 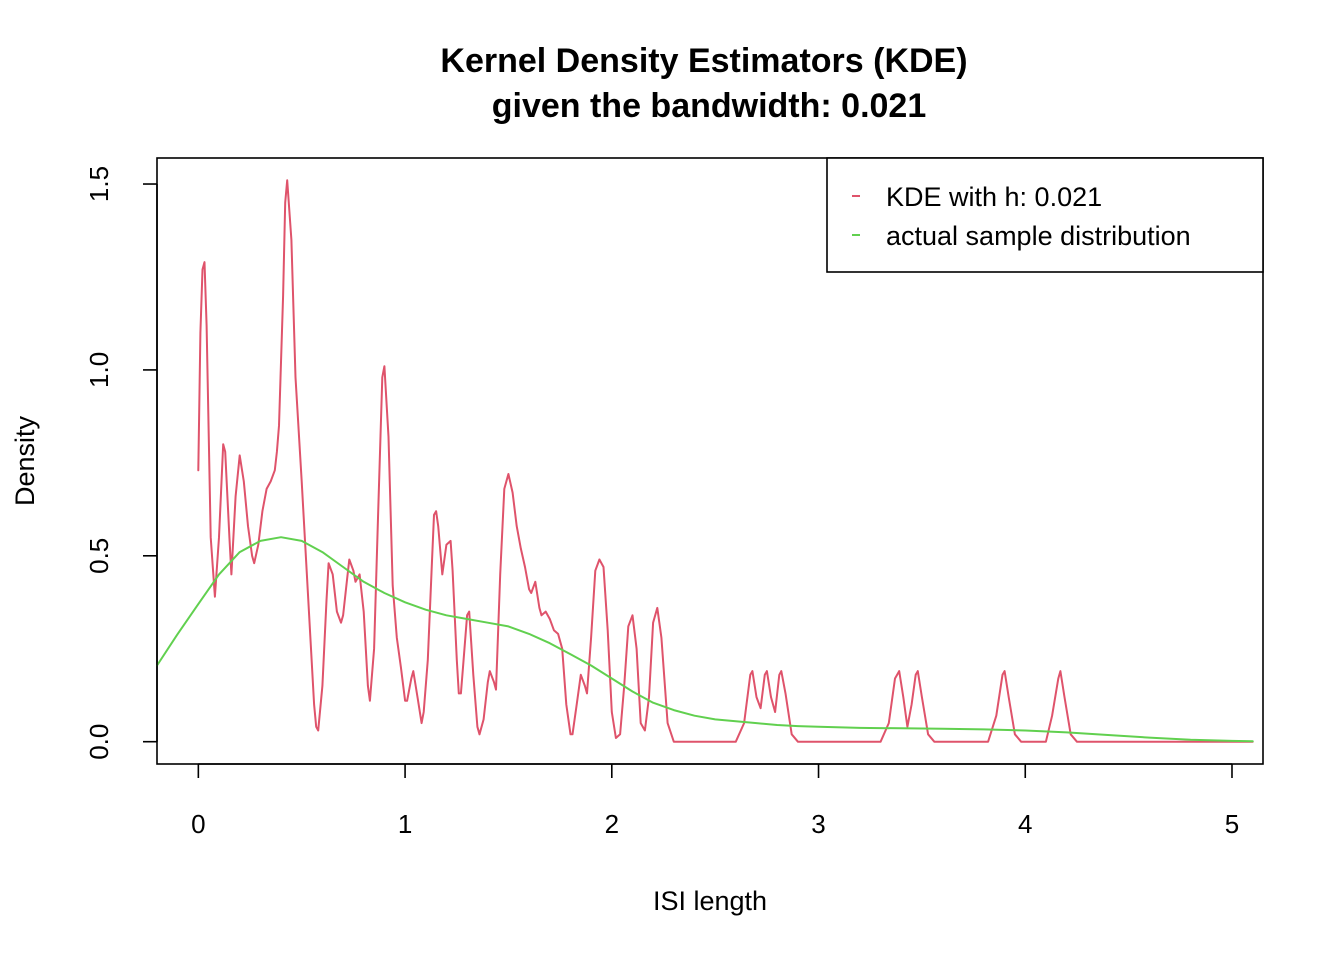 I want to click on x-axis-label: ISI length, so click(x=710, y=901).